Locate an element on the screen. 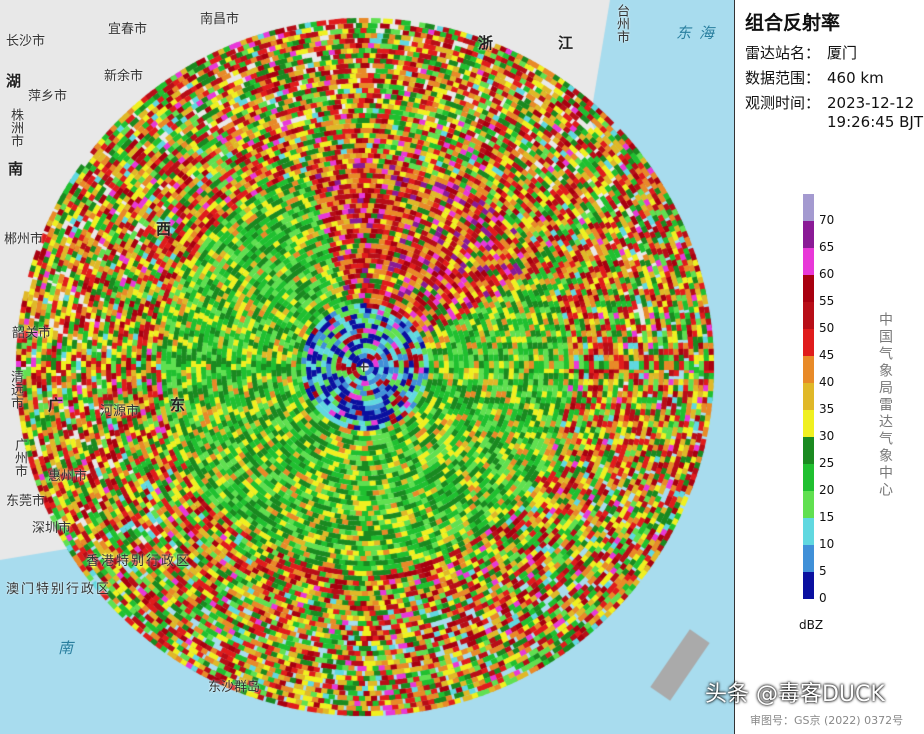 The width and height of the screenshot is (924, 734). color-scale-tick: 10 is located at coordinates (827, 544).